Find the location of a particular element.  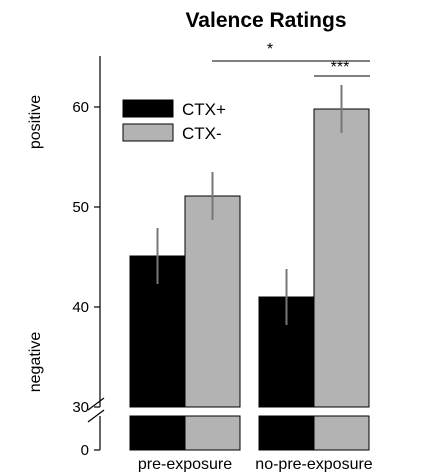

y-tick-label-0: 0 is located at coordinates (85, 450).